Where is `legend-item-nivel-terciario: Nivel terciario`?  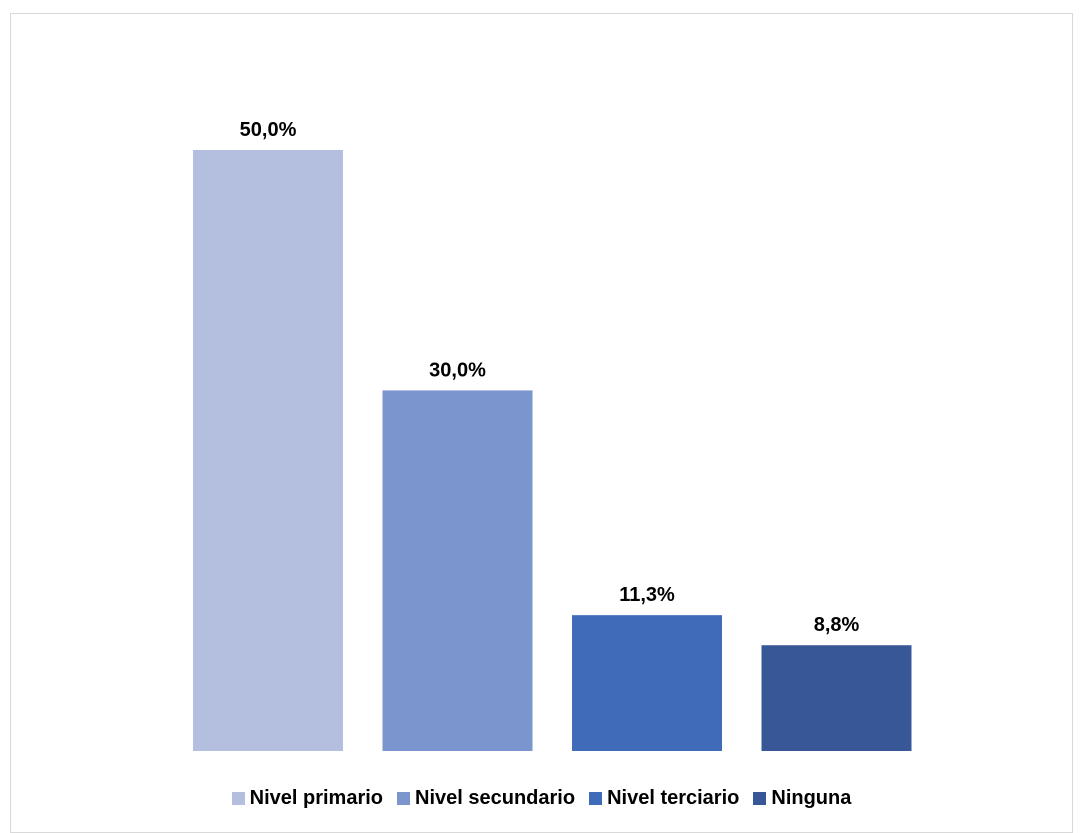
legend-item-nivel-terciario: Nivel terciario is located at coordinates (664, 798).